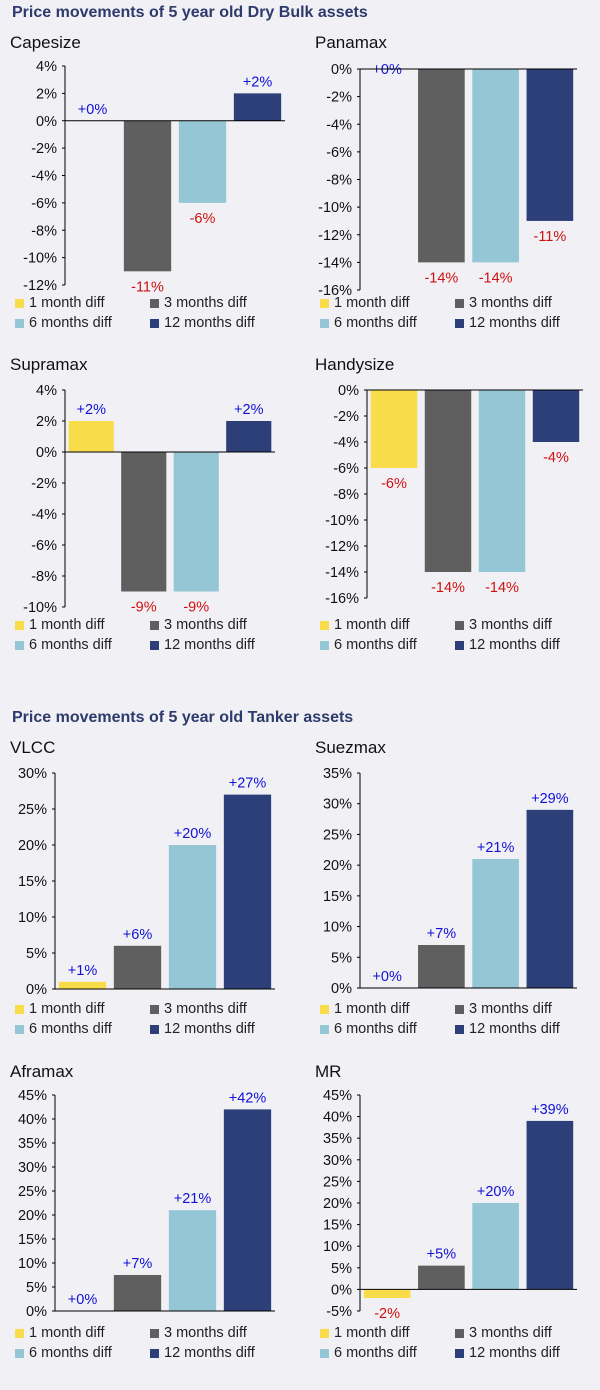  I want to click on y-tick-label: -16%, so click(335, 291).